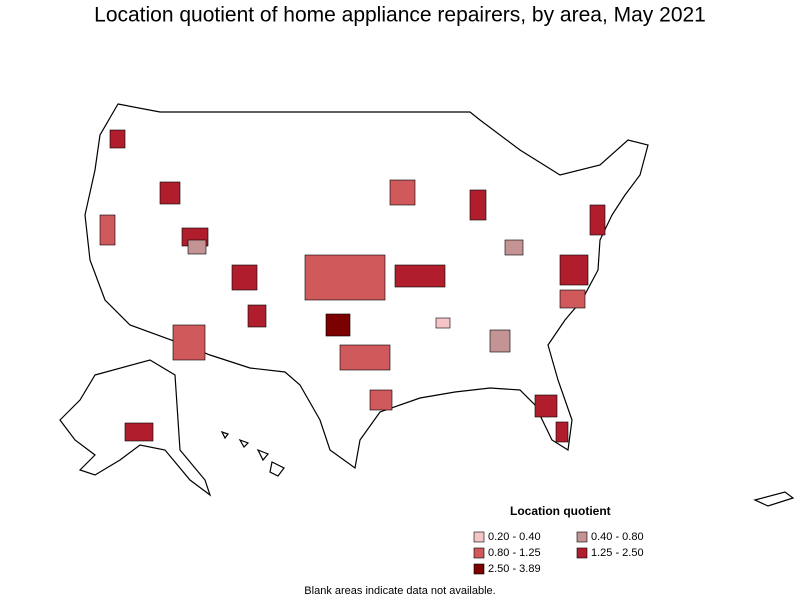  Describe the element at coordinates (514, 537) in the screenshot. I see `legend-label: 0.20 - 0.40` at that location.